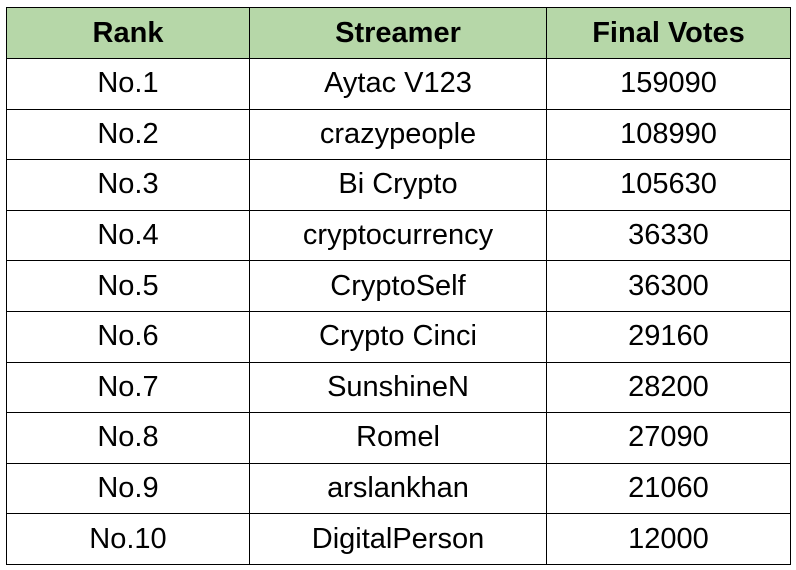 This screenshot has height=570, width=796. I want to click on streamer-cell: arslankhan, so click(398, 488).